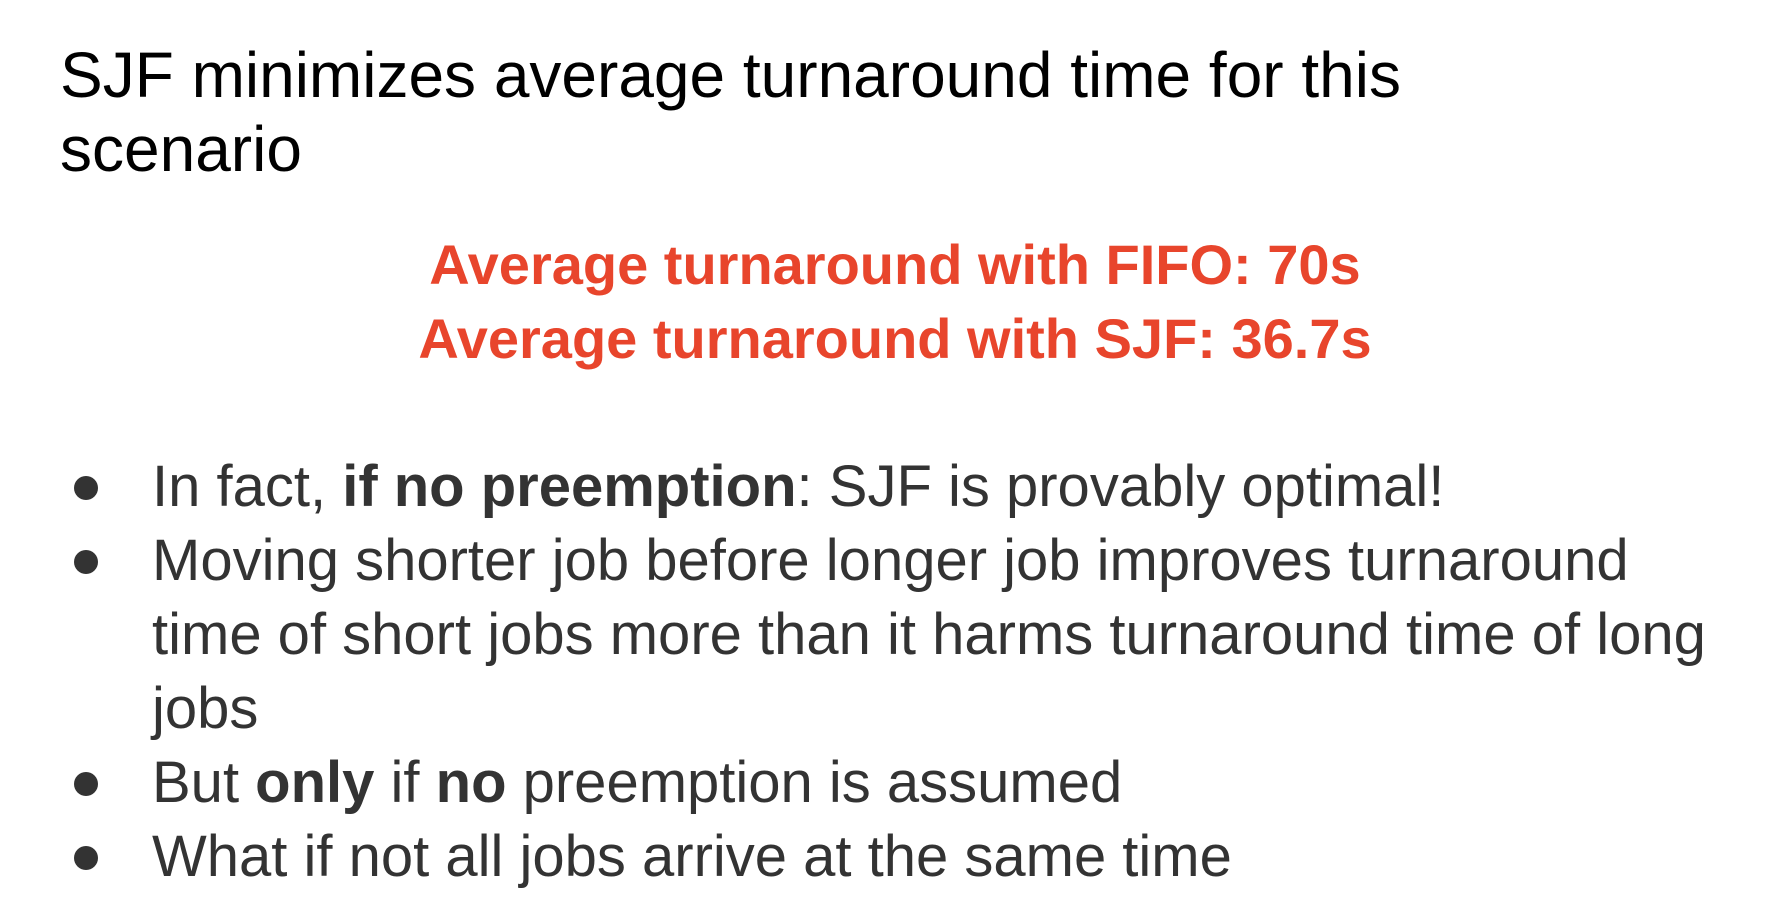 Image resolution: width=1790 pixels, height=922 pixels. I want to click on bullet-item: But only if no preemption is assumed, so click(895, 783).